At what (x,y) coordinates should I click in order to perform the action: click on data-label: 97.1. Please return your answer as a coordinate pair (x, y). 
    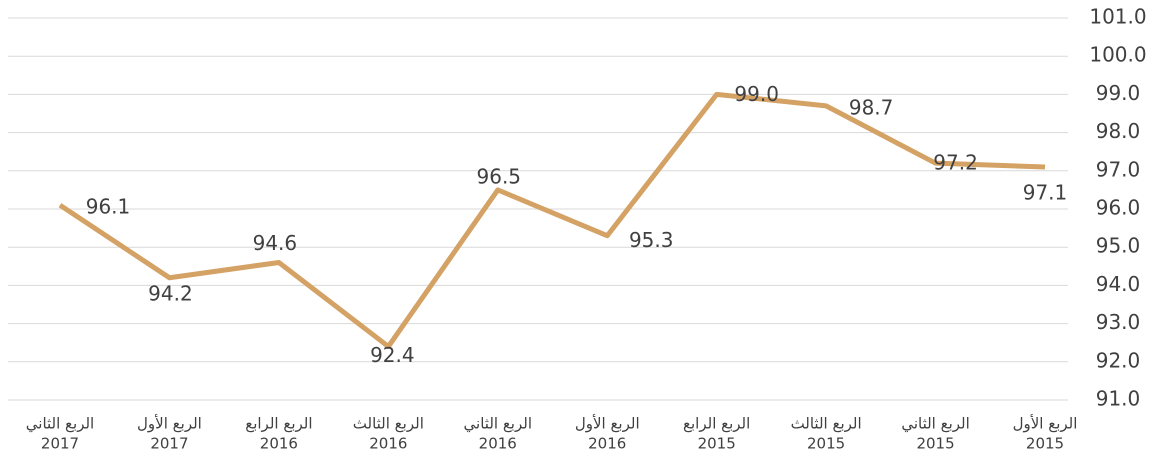
    Looking at the image, I should click on (1045, 192).